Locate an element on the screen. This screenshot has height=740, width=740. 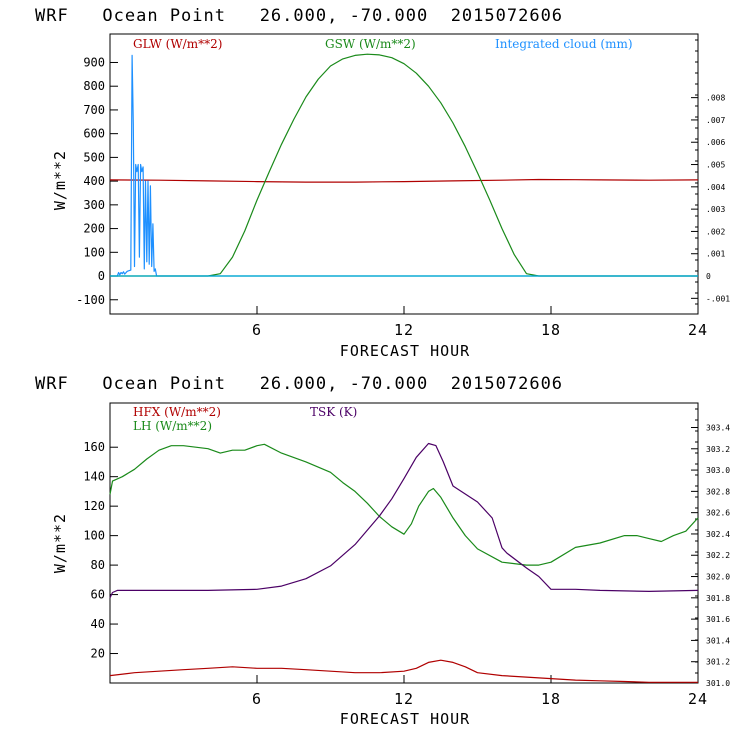
panel1-rtick-label: .003 is located at coordinates (715, 209).